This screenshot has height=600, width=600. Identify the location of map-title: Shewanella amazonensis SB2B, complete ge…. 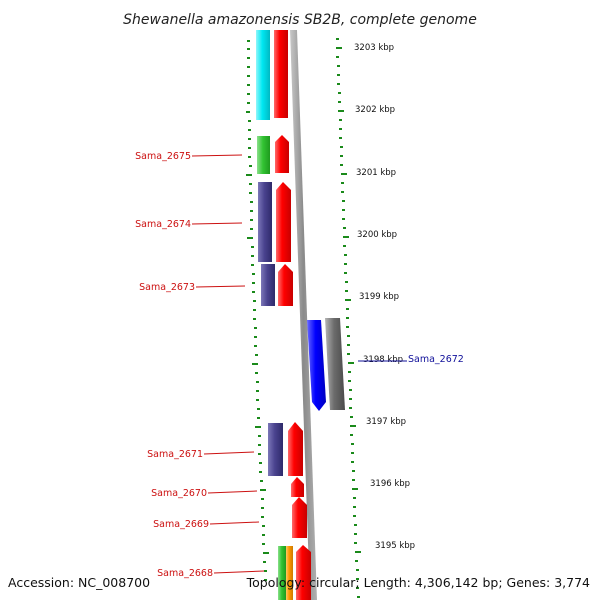
(300, 20).